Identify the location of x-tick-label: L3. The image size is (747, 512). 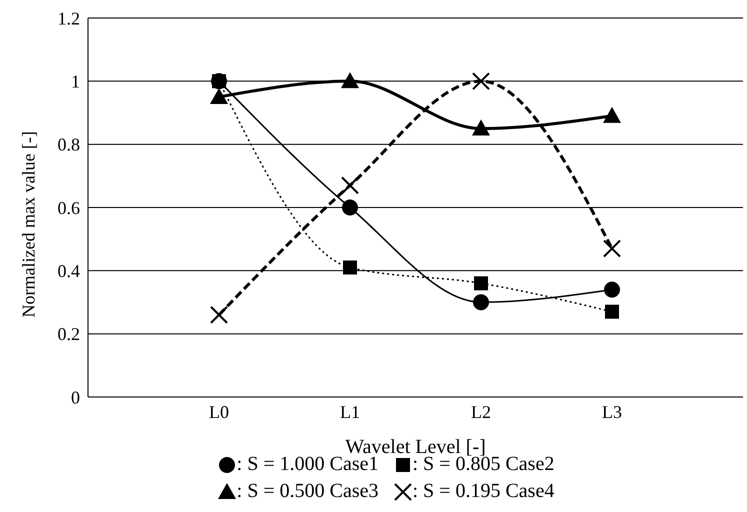
(612, 412).